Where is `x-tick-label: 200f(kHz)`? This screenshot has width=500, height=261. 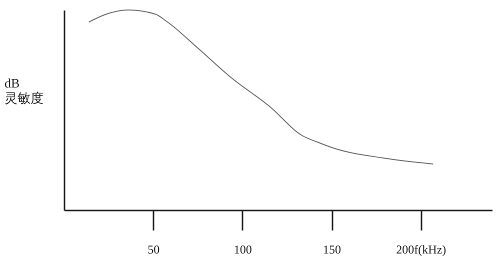
x-tick-label: 200f(kHz) is located at coordinates (421, 249).